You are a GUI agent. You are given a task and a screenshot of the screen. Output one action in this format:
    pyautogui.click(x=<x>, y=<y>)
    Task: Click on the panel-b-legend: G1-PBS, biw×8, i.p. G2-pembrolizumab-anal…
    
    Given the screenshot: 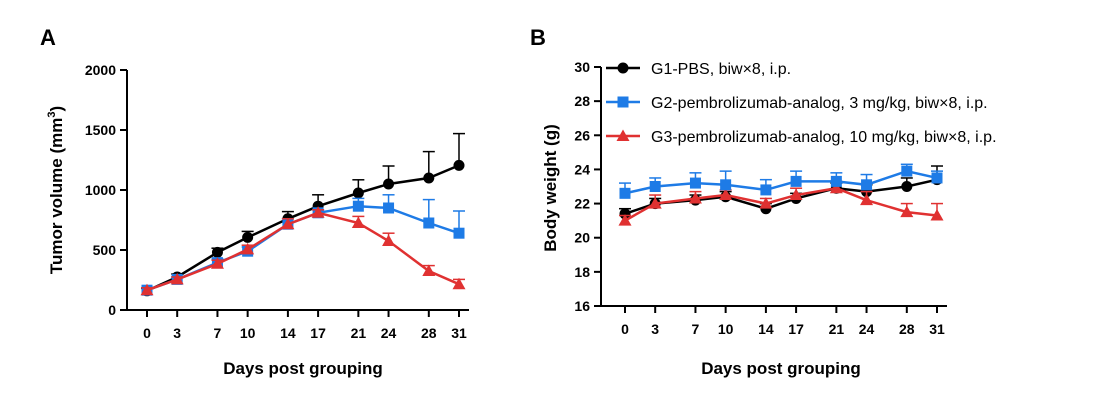 What is the action you would take?
    pyautogui.click(x=801, y=103)
    